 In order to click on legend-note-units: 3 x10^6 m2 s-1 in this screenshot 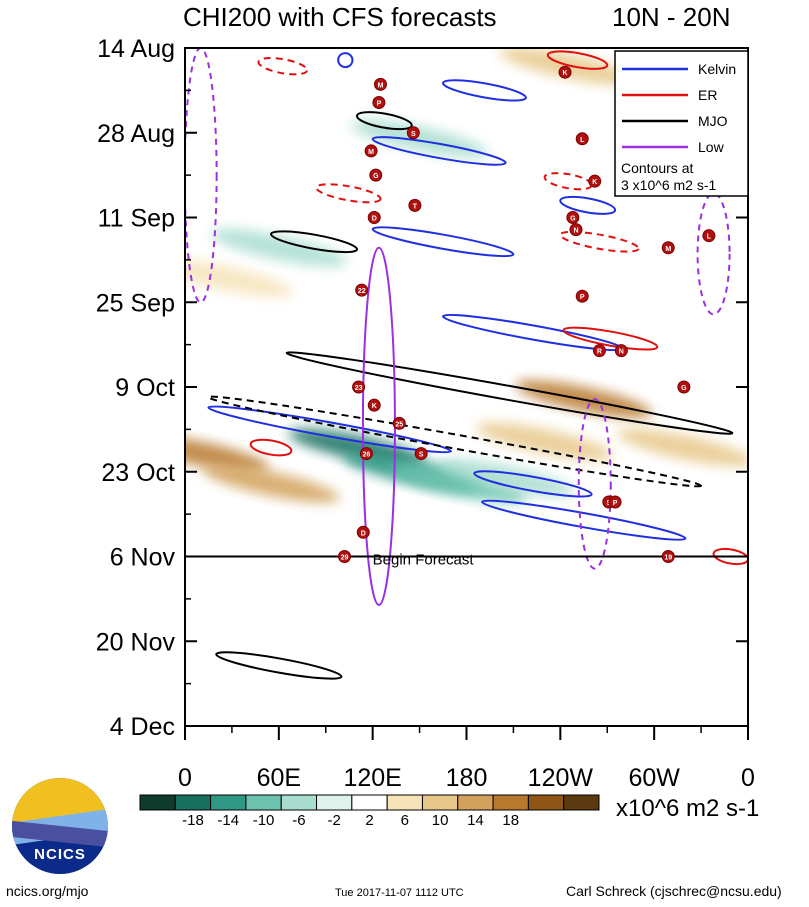, I will do `click(668, 185)`.